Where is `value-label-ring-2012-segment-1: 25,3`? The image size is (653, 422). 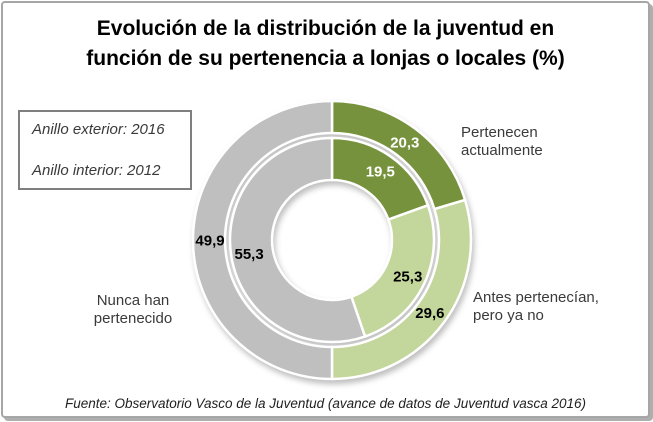 value-label-ring-2012-segment-1: 25,3 is located at coordinates (407, 277).